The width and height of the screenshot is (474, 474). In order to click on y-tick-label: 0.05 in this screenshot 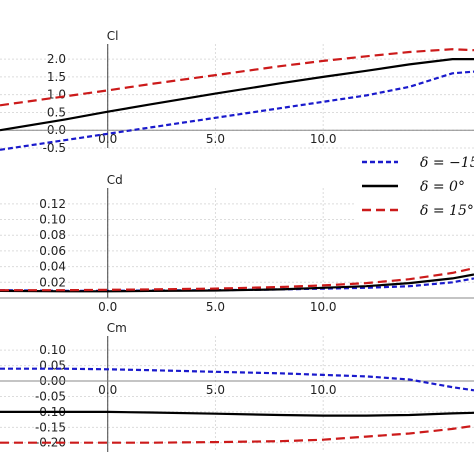, I will do `click(52, 366)`.